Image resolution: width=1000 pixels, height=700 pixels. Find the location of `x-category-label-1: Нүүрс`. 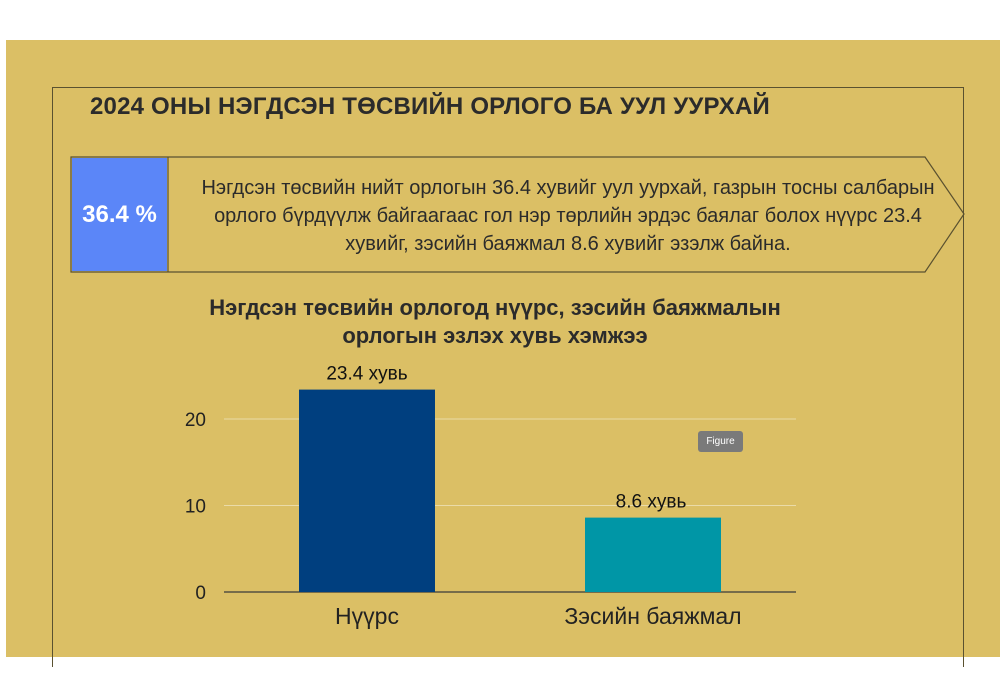

x-category-label-1: Нүүрс is located at coordinates (367, 616).